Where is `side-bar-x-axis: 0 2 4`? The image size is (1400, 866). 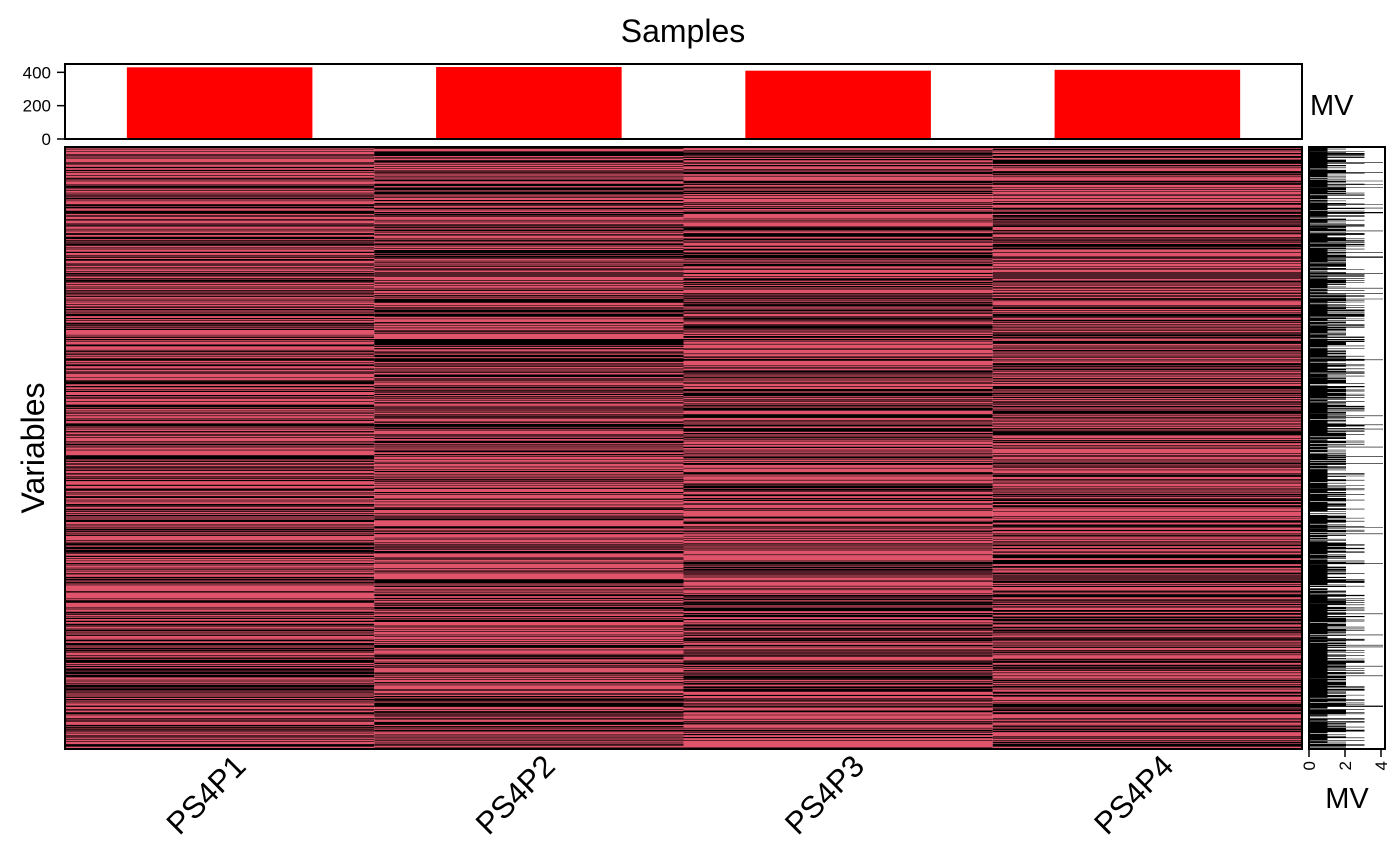
side-bar-x-axis: 0 2 4 is located at coordinates (1345, 759).